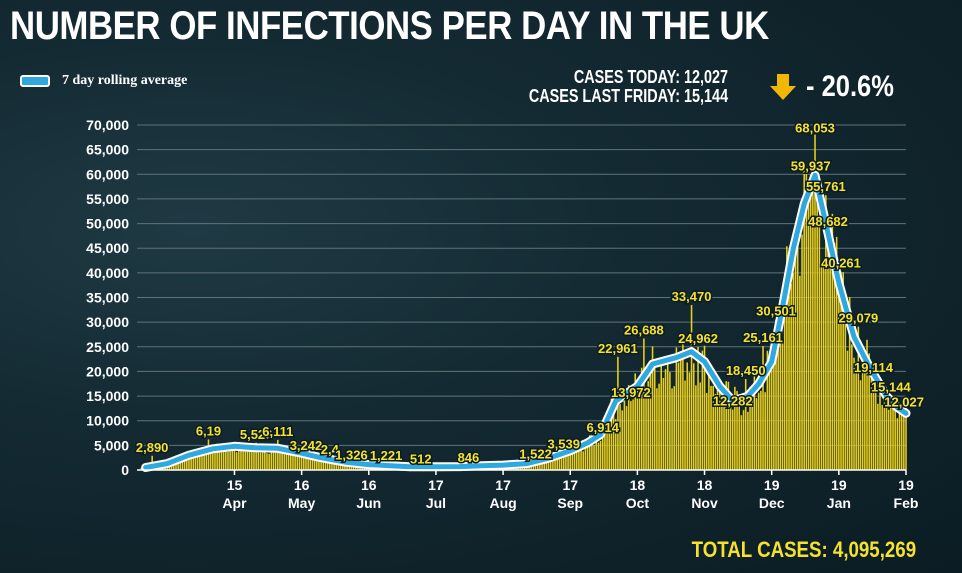 Image resolution: width=962 pixels, height=573 pixels. I want to click on data-label: 19,114, so click(874, 367).